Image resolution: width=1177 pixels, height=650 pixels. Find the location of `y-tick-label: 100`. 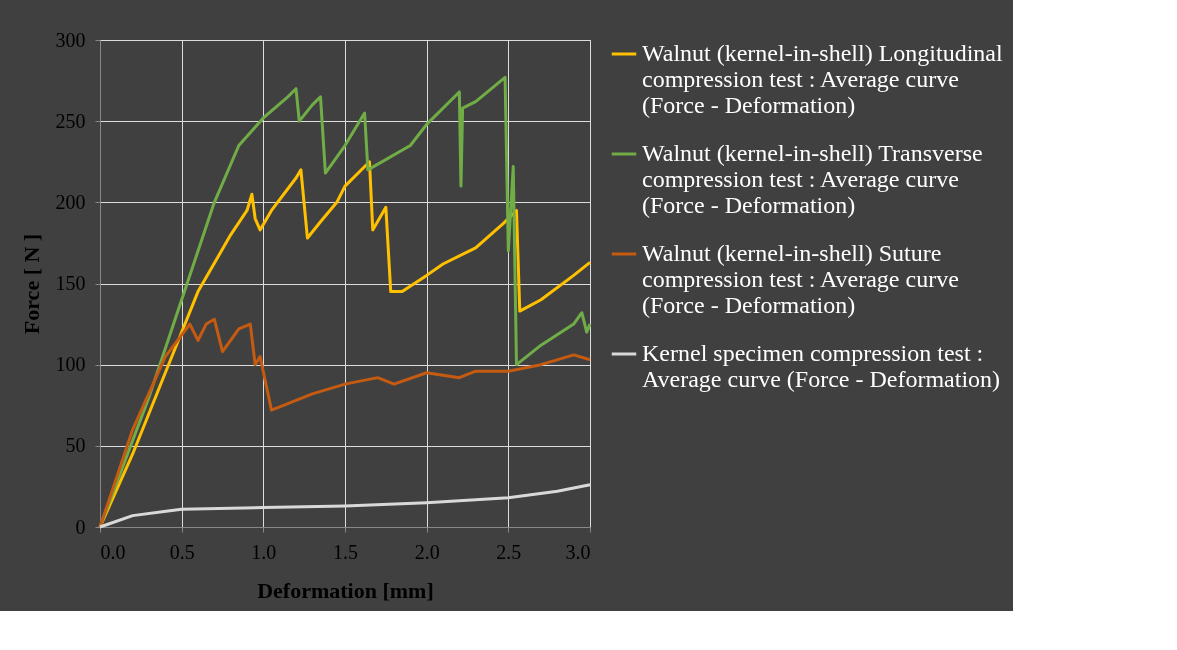

y-tick-label: 100 is located at coordinates (70, 364).